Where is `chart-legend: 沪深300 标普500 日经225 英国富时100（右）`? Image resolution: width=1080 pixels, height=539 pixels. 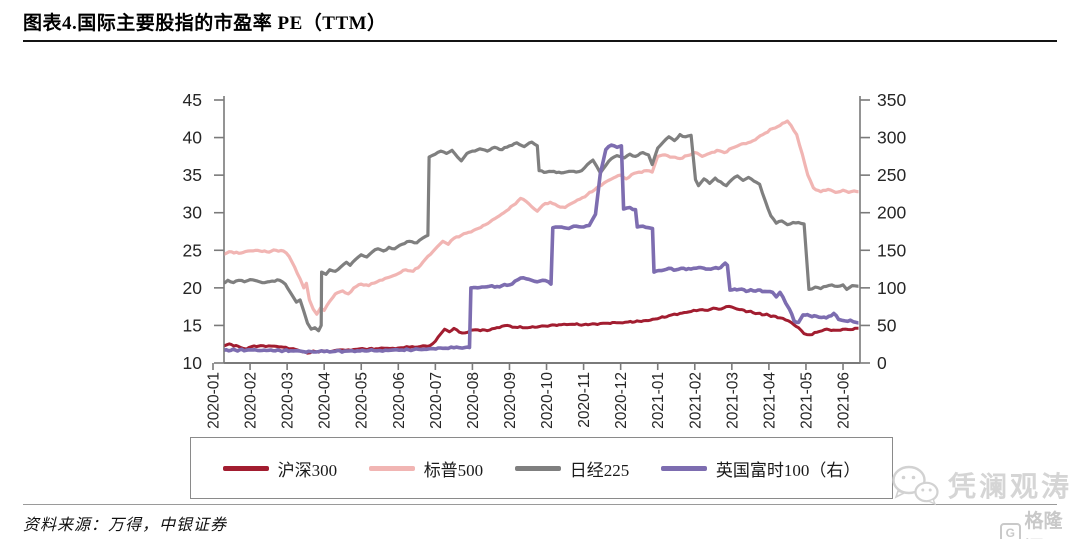 chart-legend: 沪深300 标普500 日经225 英国富时100（右） is located at coordinates (541, 468).